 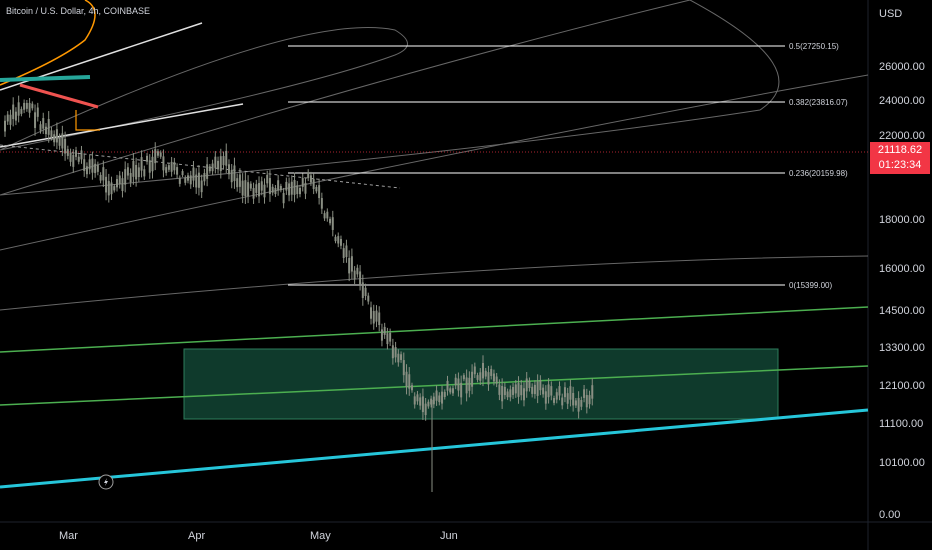 I want to click on price-tick: 16000.00, so click(x=902, y=269).